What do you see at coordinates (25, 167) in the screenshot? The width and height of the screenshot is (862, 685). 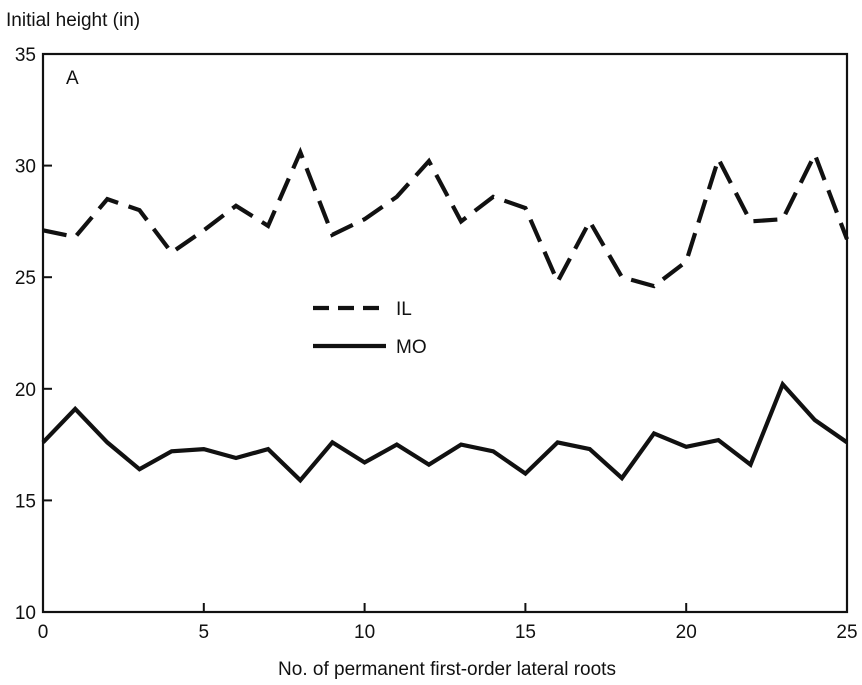 I see `y-tick-label: 30` at bounding box center [25, 167].